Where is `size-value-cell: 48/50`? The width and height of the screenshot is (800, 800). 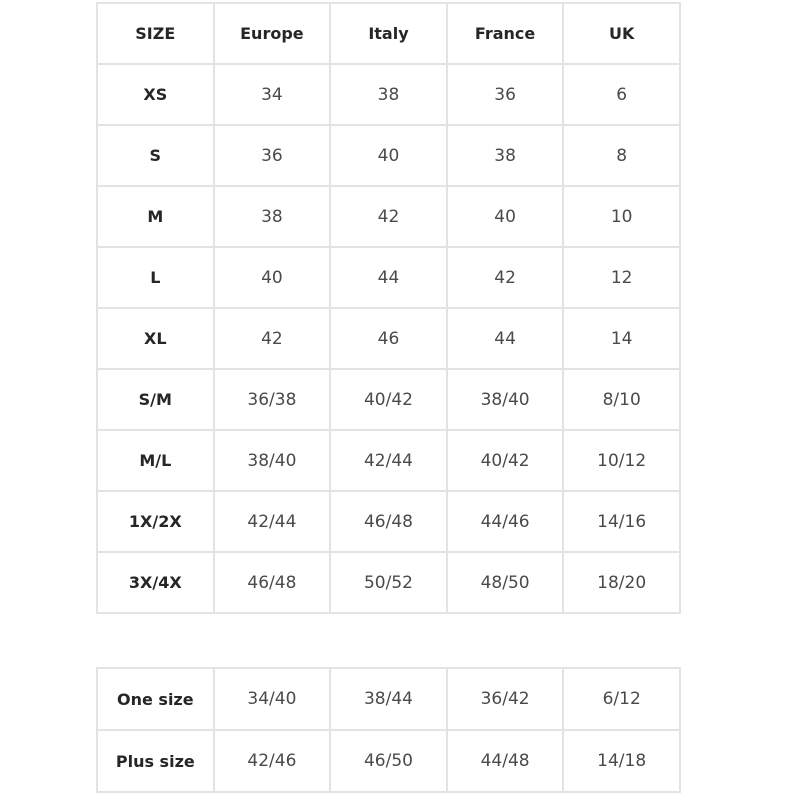 size-value-cell: 48/50 is located at coordinates (505, 582).